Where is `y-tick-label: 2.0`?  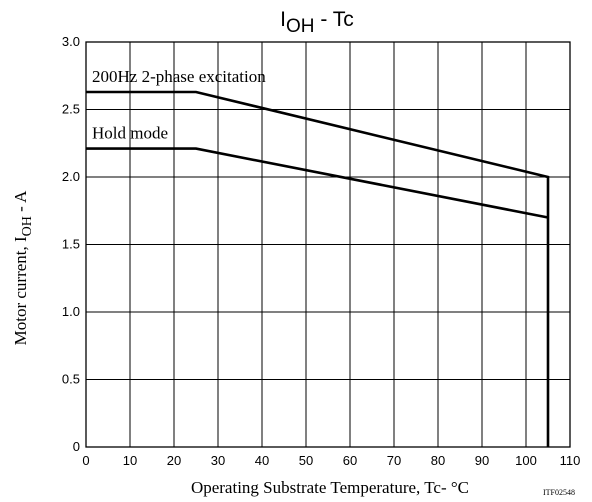 y-tick-label: 2.0 is located at coordinates (71, 176).